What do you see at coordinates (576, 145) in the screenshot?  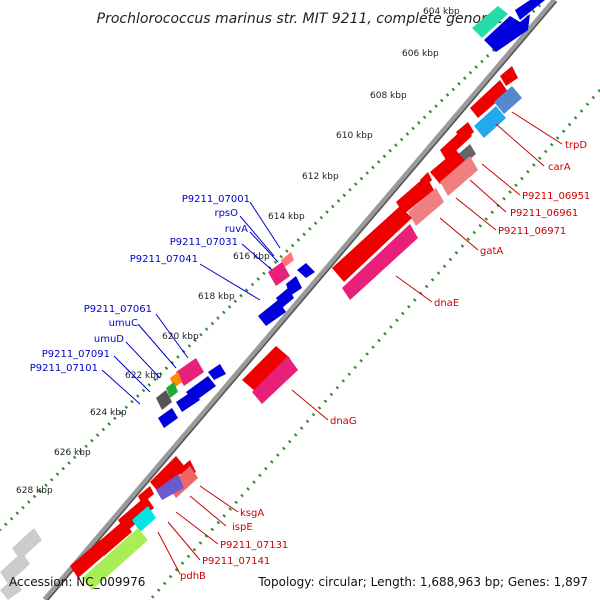 I see `gene-label-trpD: trpD` at bounding box center [576, 145].